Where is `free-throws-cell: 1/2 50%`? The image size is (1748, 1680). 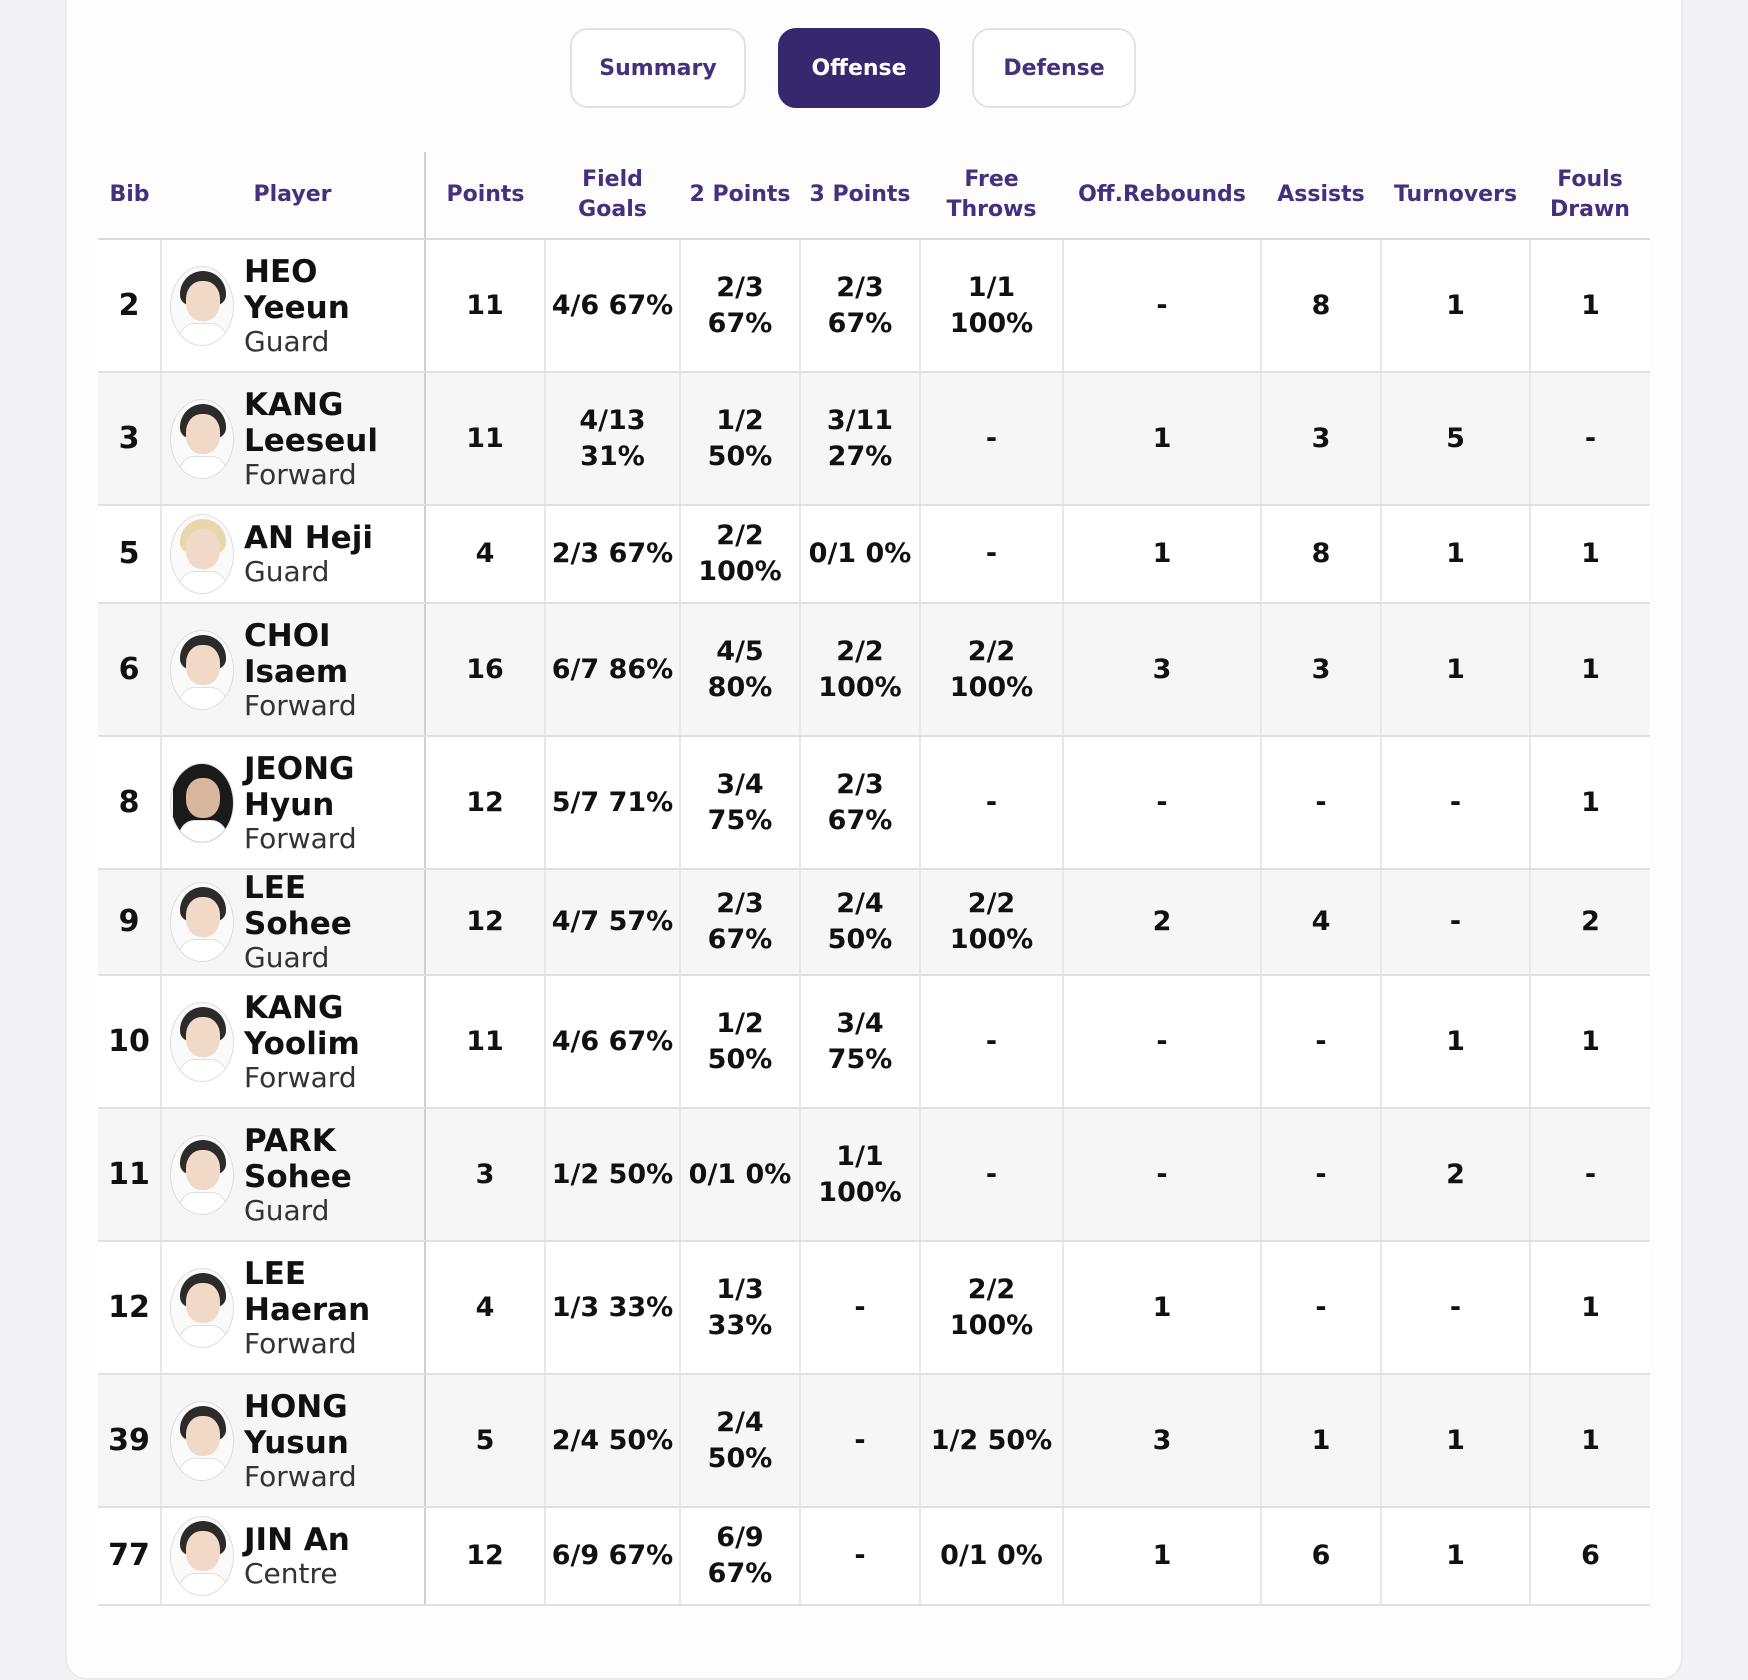
free-throws-cell: 1/2 50% is located at coordinates (992, 1441).